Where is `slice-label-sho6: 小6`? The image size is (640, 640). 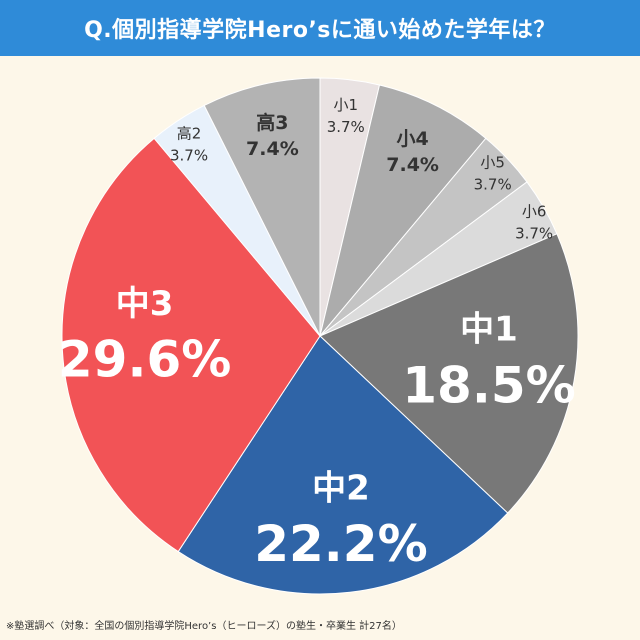
slice-label-sho6: 小6 is located at coordinates (534, 211).